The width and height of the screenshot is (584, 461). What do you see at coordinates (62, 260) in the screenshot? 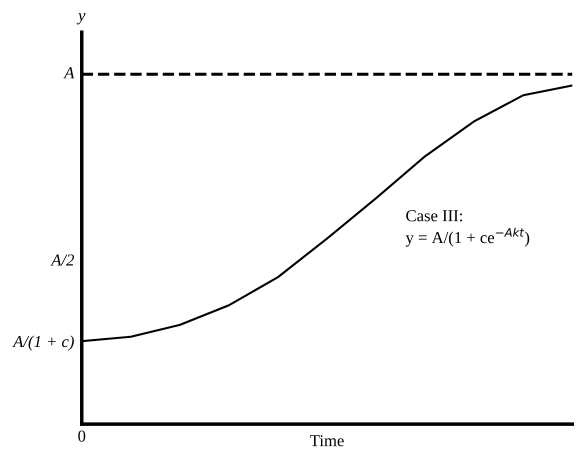
I see `text: A/2` at bounding box center [62, 260].